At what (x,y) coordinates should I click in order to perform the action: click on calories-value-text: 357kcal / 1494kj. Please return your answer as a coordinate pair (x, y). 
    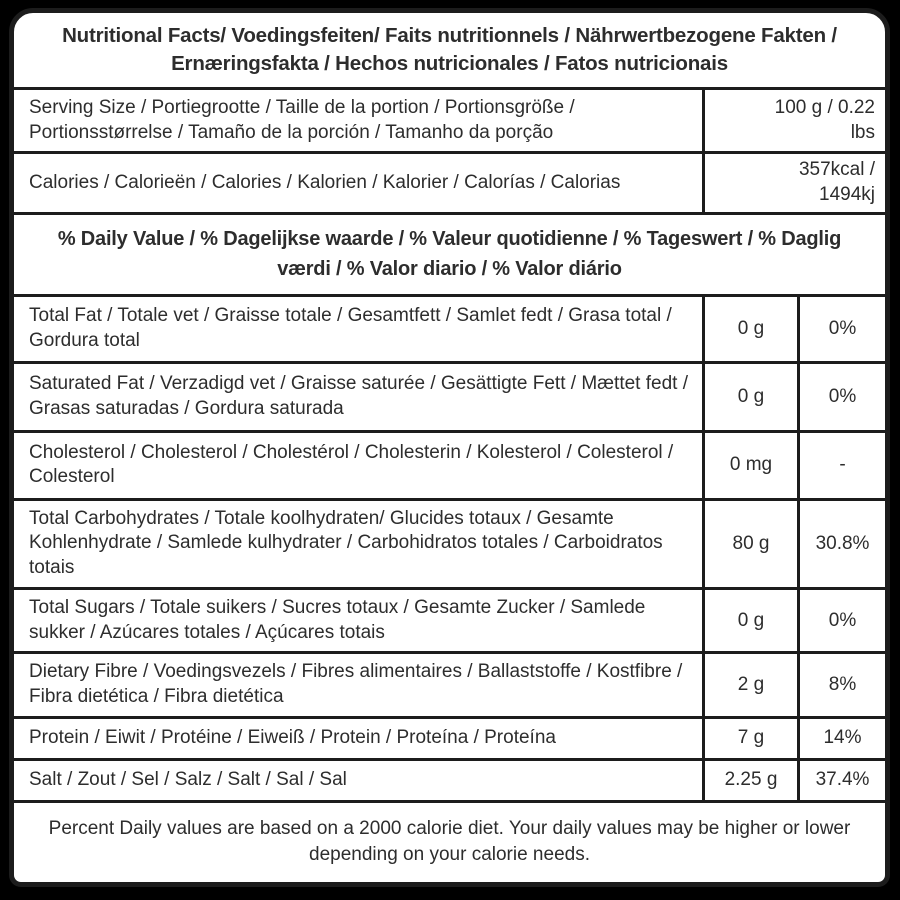
    Looking at the image, I should click on (836, 182).